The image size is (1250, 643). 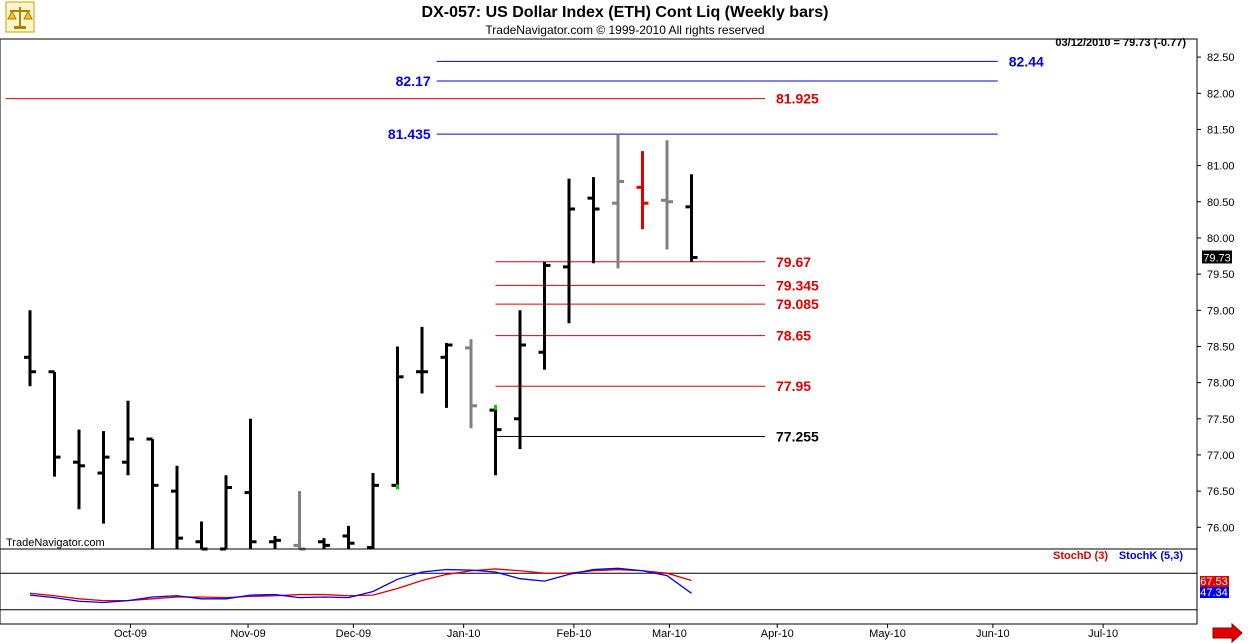 What do you see at coordinates (993, 634) in the screenshot?
I see `x-tick-label: Jun-10` at bounding box center [993, 634].